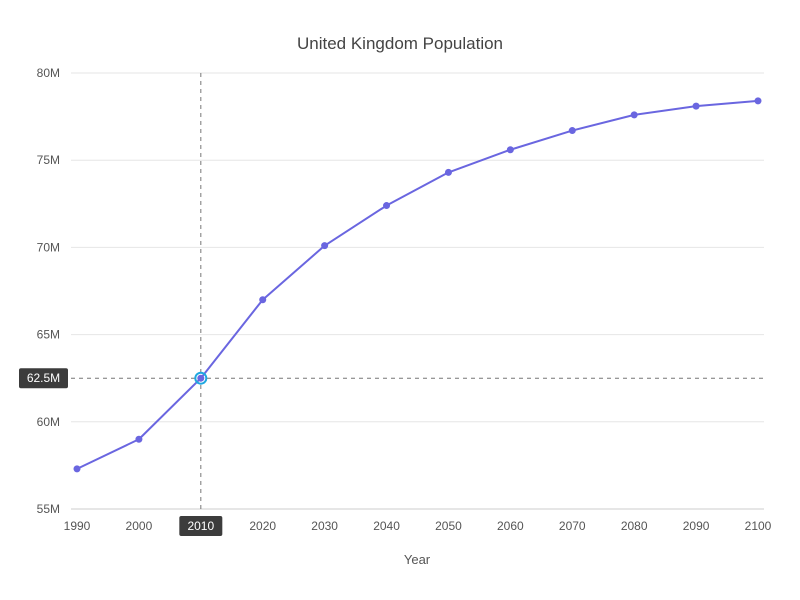 The height and width of the screenshot is (600, 800). I want to click on x-tick-label: 2020, so click(262, 526).